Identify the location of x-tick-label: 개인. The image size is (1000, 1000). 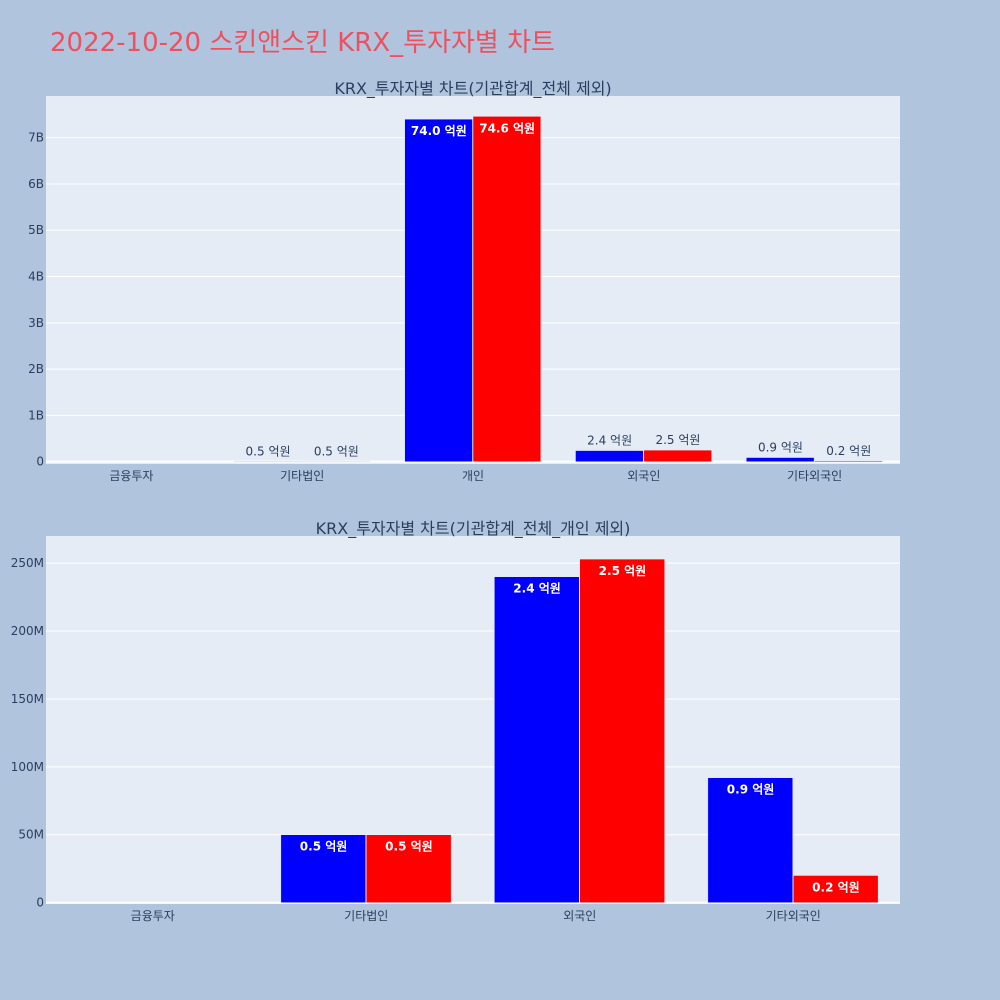
(473, 476).